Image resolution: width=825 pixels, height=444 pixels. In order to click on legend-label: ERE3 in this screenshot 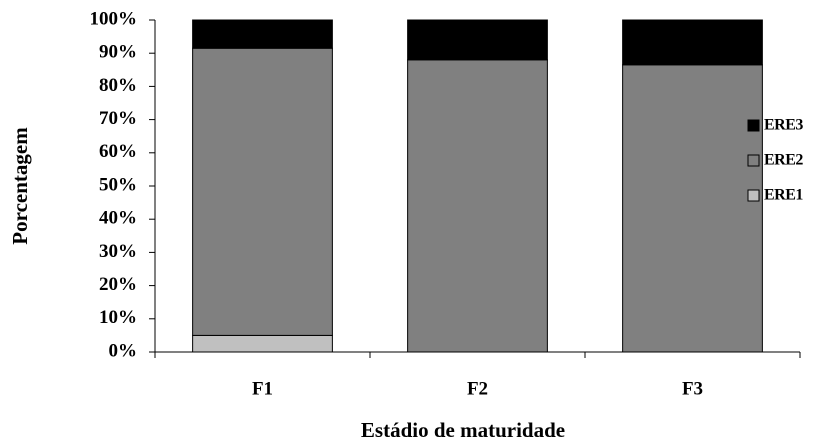, I will do `click(783, 125)`.